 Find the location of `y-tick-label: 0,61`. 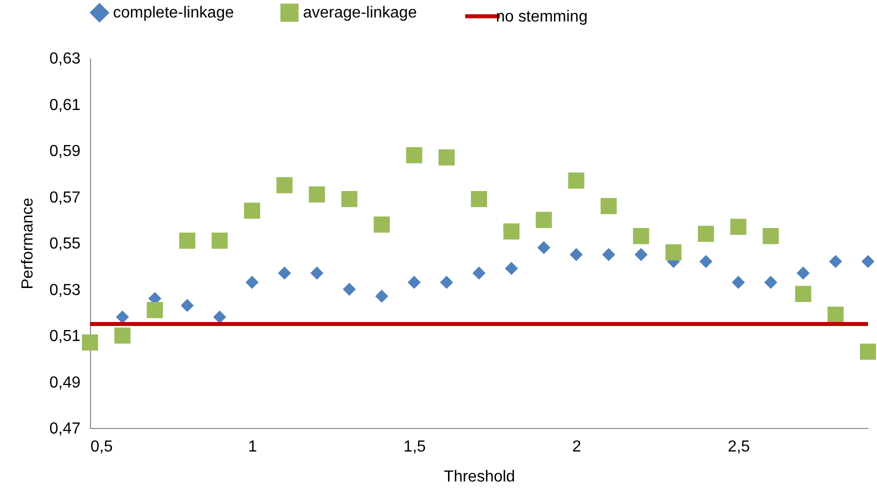

y-tick-label: 0,61 is located at coordinates (65, 105).